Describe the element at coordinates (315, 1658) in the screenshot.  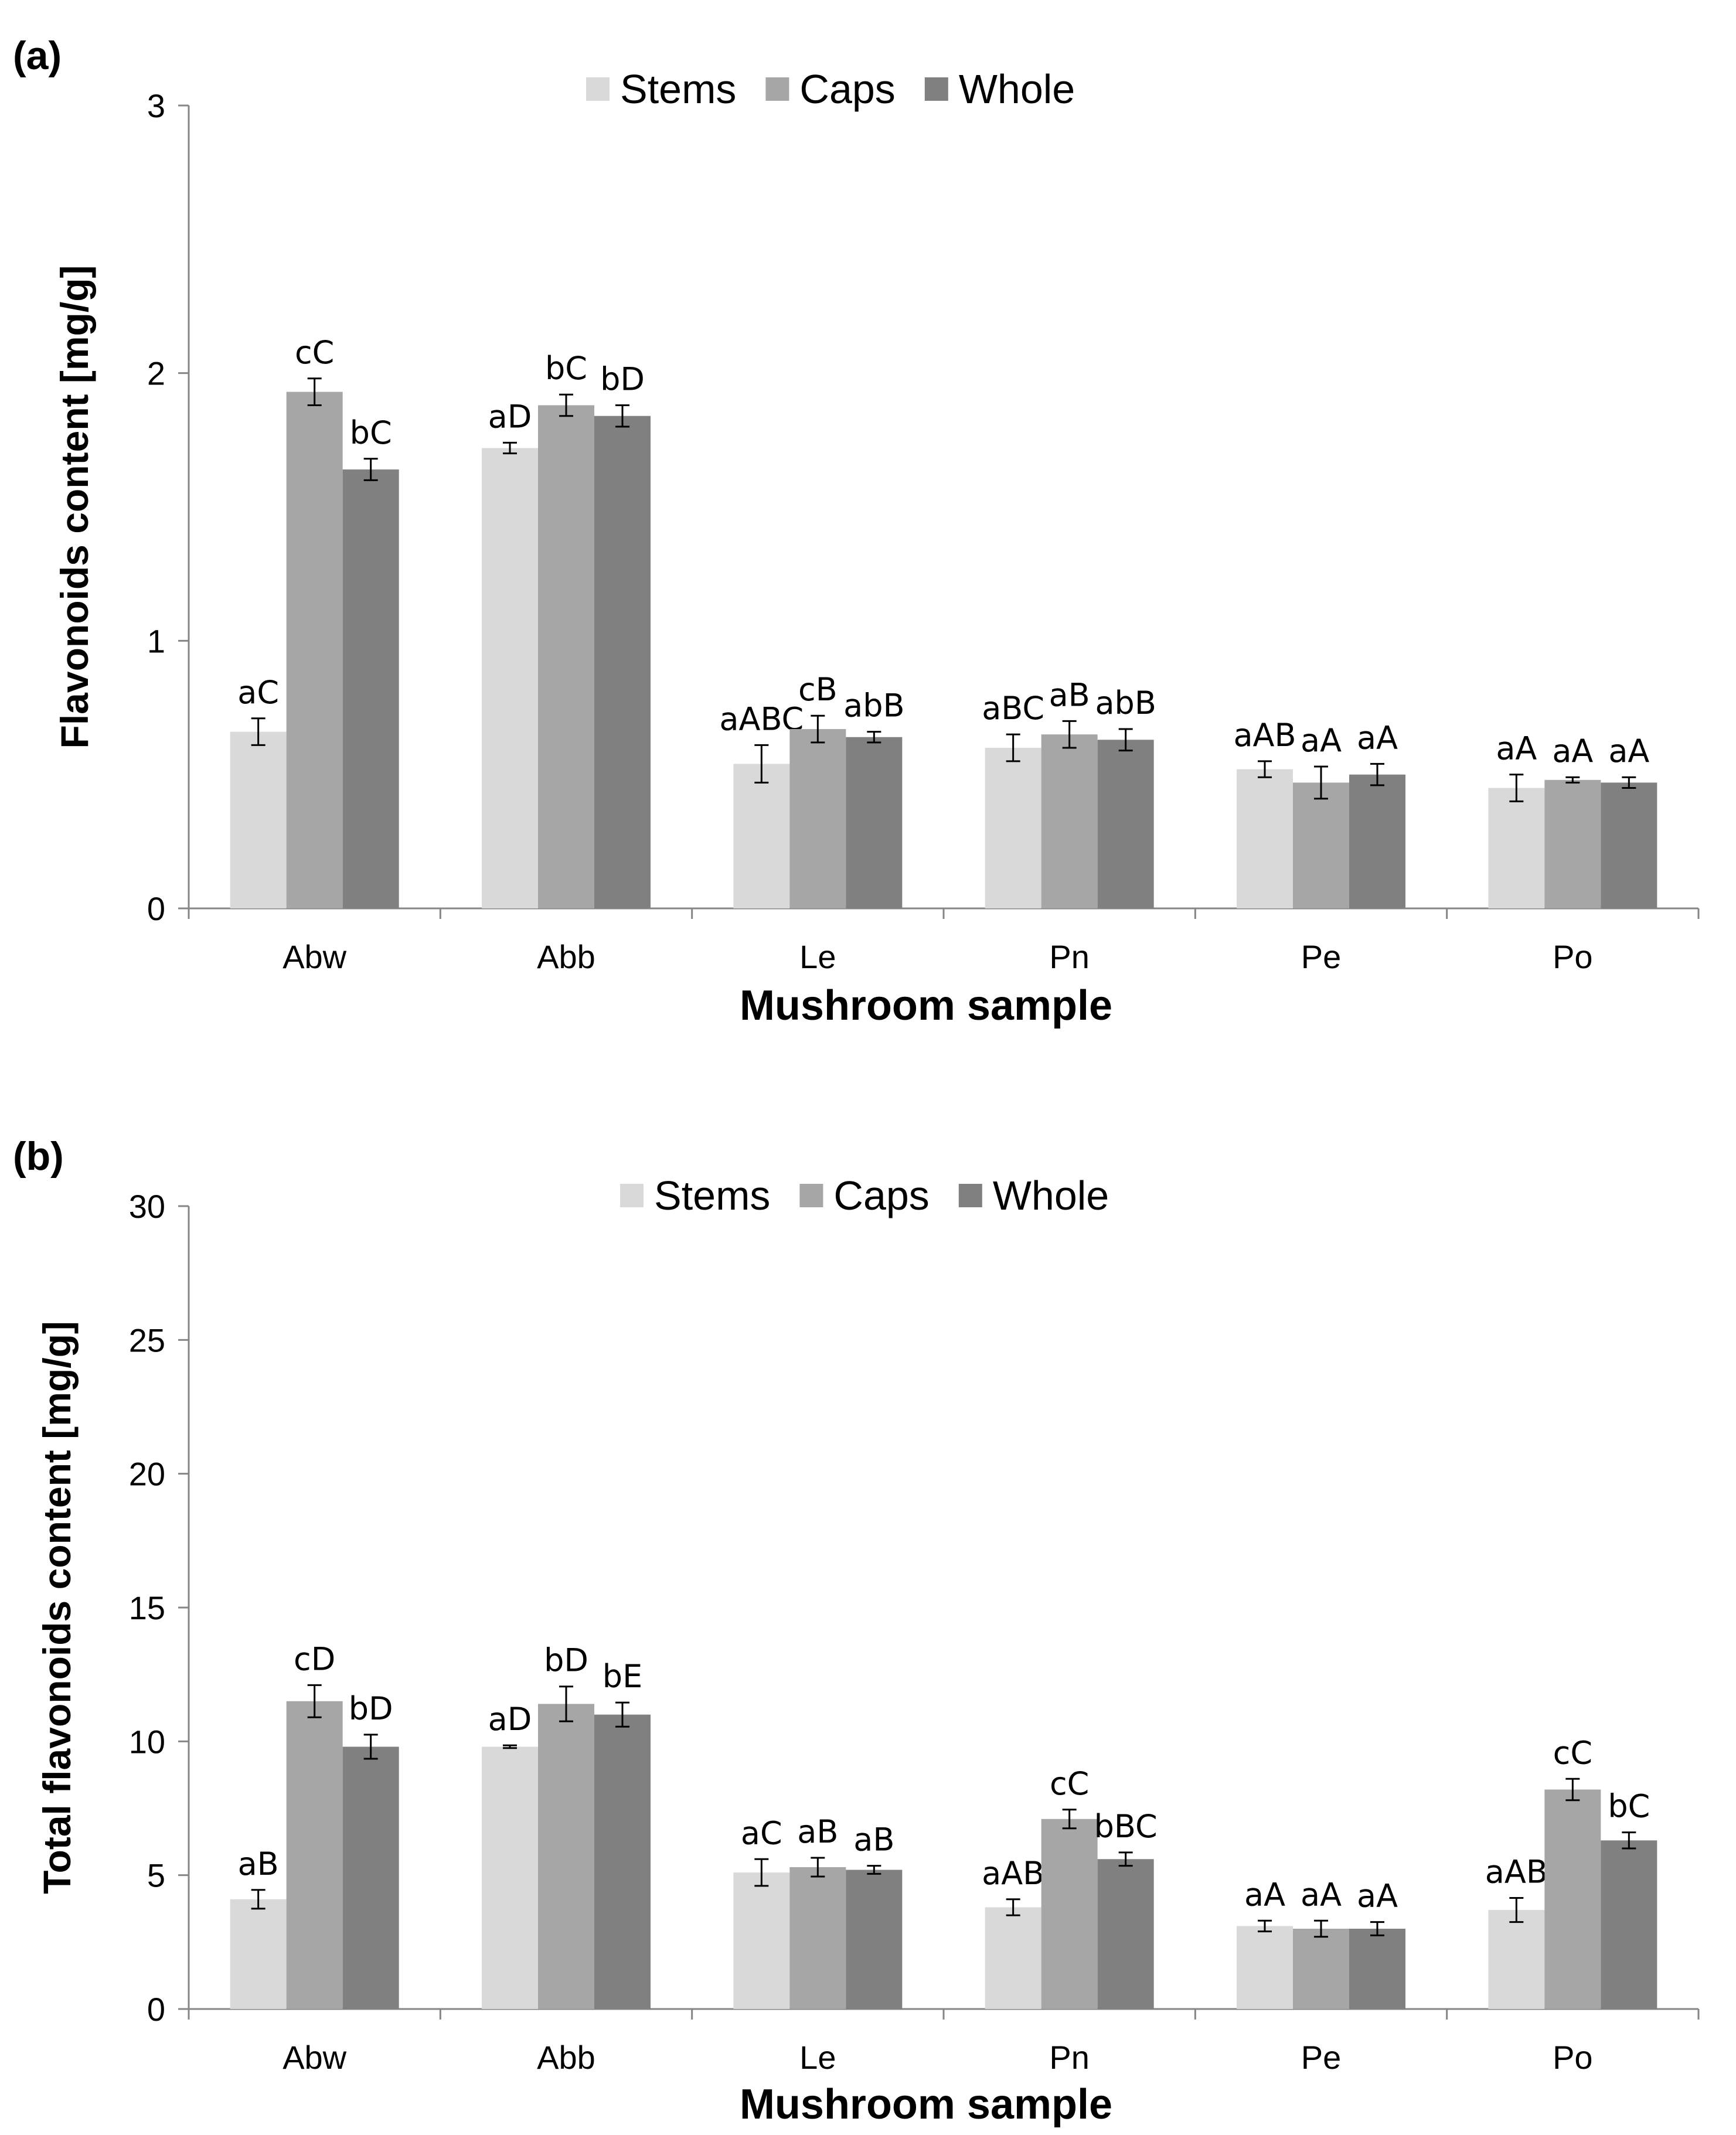
I see `data-label: cD` at that location.